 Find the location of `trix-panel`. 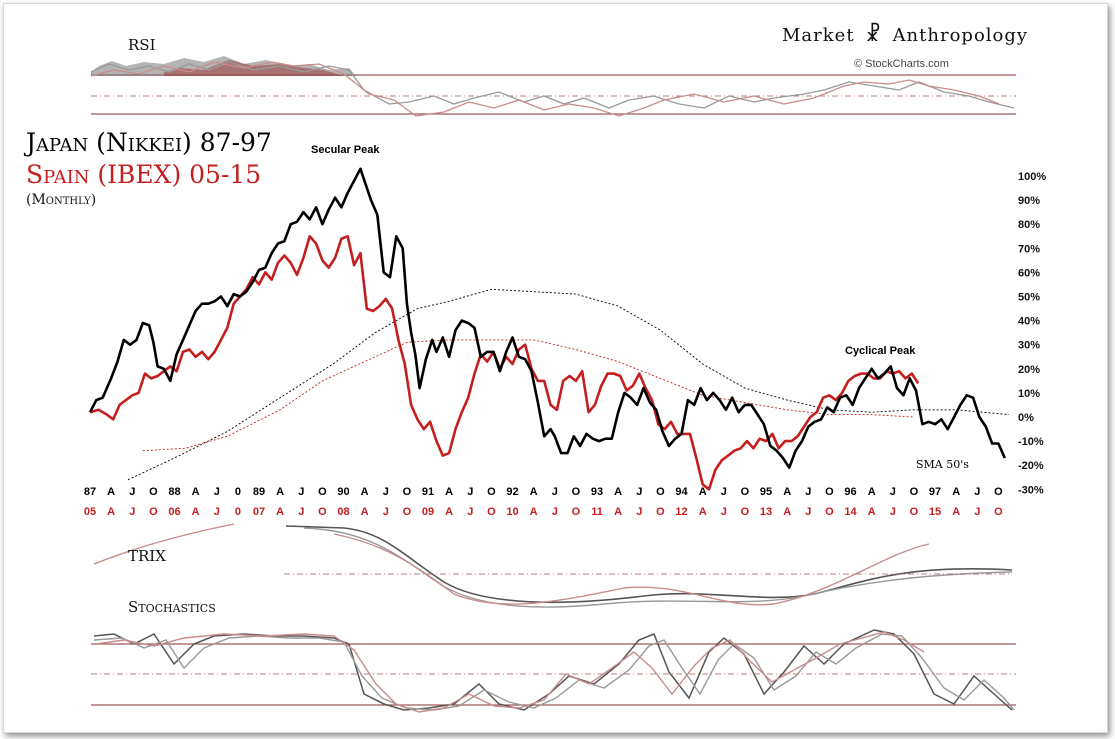

trix-panel is located at coordinates (553, 565).